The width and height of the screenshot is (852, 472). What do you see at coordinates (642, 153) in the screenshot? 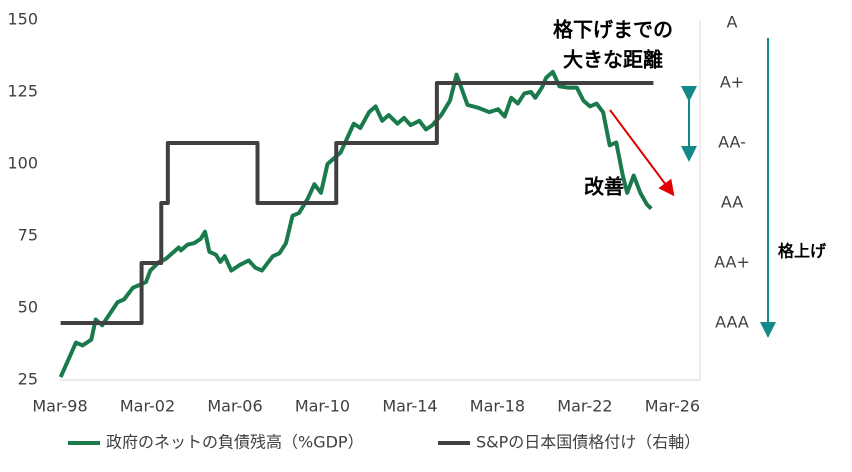
I see `improvement-arrow` at bounding box center [642, 153].